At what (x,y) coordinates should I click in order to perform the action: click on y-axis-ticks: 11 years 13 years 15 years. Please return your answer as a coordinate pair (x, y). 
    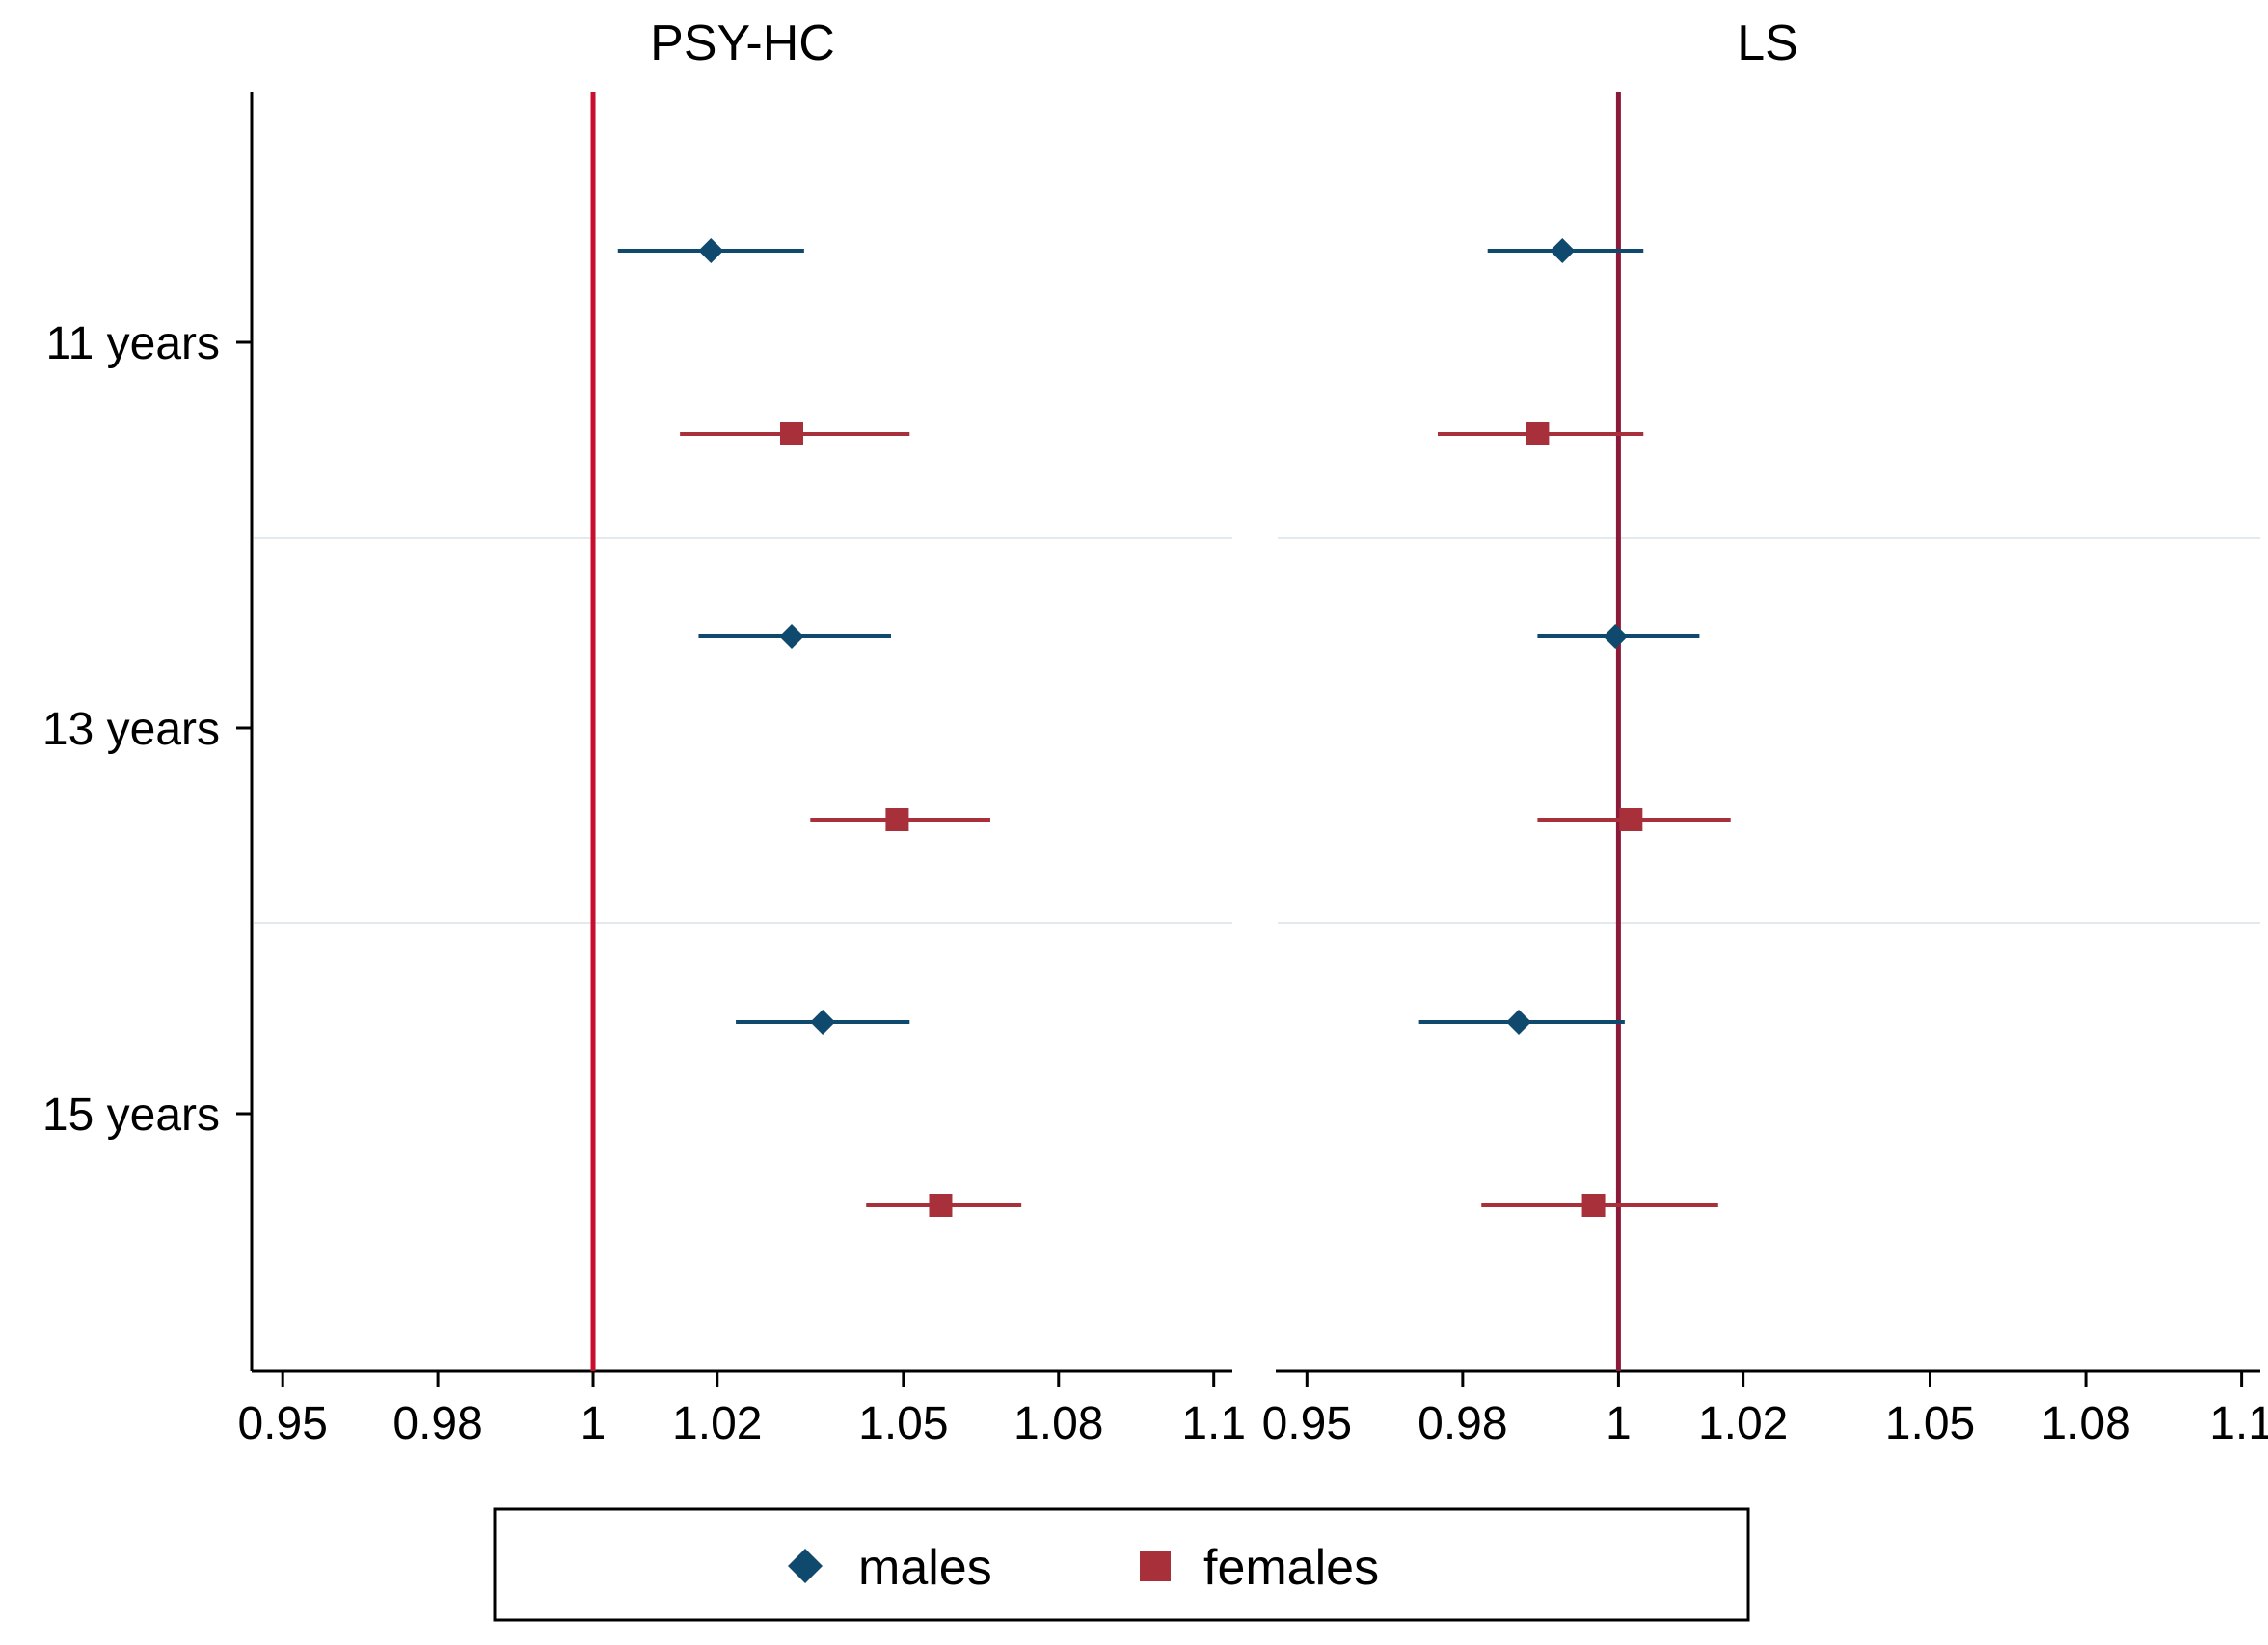
    Looking at the image, I should click on (147, 729).